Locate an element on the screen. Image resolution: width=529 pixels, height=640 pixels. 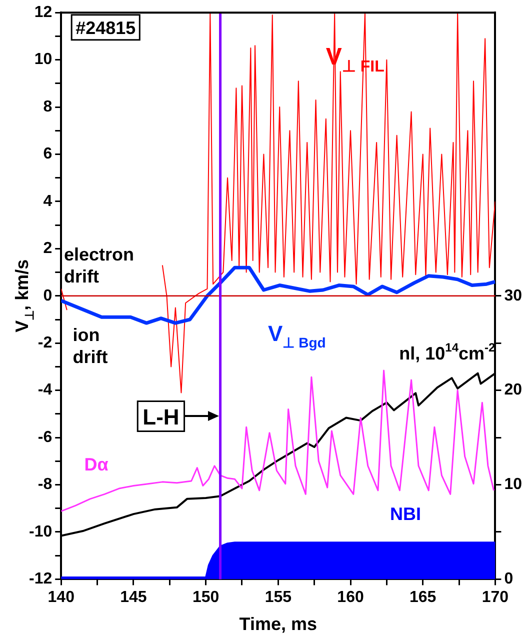
y-tick-label: -6 is located at coordinates (45, 437).